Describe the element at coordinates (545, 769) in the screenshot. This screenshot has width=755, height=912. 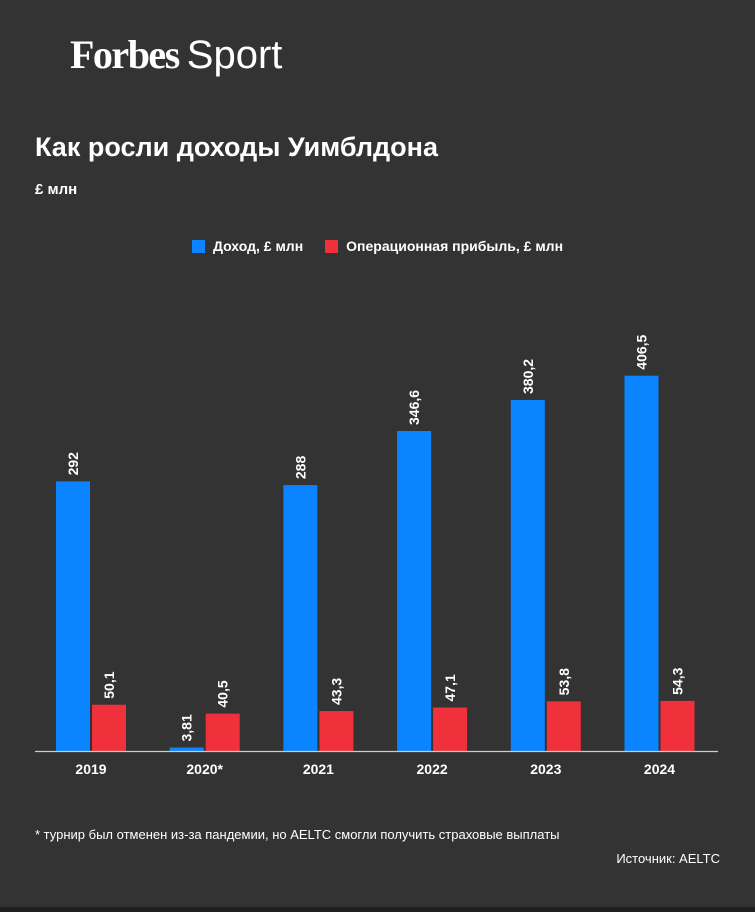
I see `x-tick-label-4: 2023` at that location.